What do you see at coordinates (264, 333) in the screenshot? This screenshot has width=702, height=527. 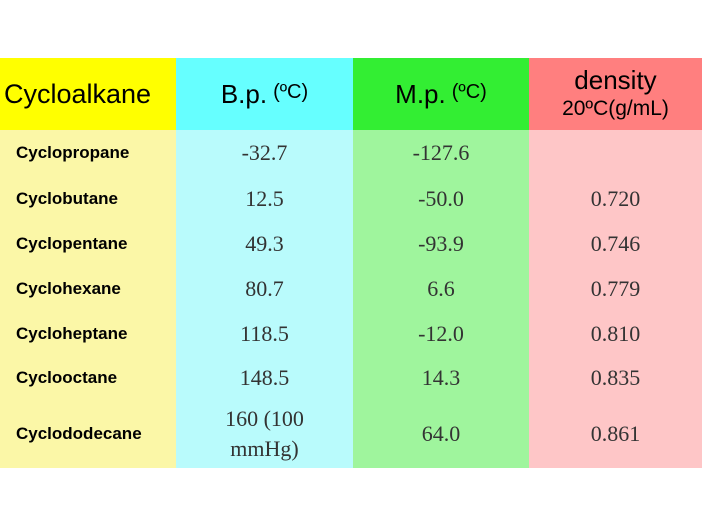 I see `row-bp: 118.5` at bounding box center [264, 333].